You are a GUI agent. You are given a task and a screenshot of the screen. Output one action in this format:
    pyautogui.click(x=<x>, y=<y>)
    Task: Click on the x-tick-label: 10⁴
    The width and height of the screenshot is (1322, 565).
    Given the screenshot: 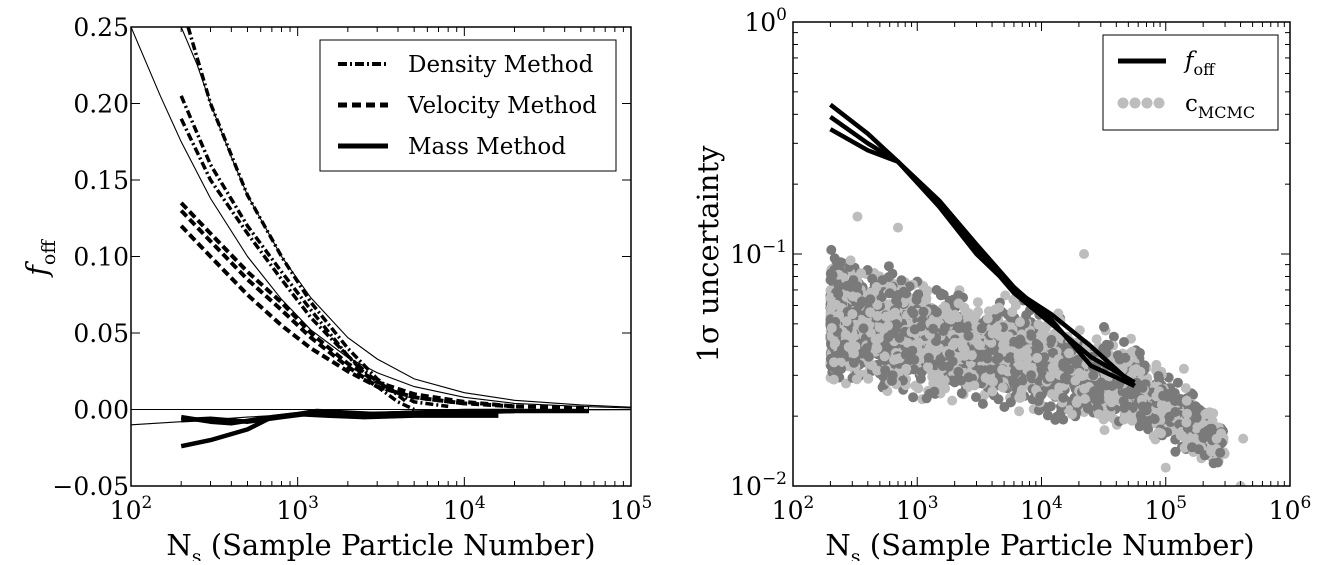 What is the action you would take?
    pyautogui.click(x=464, y=509)
    